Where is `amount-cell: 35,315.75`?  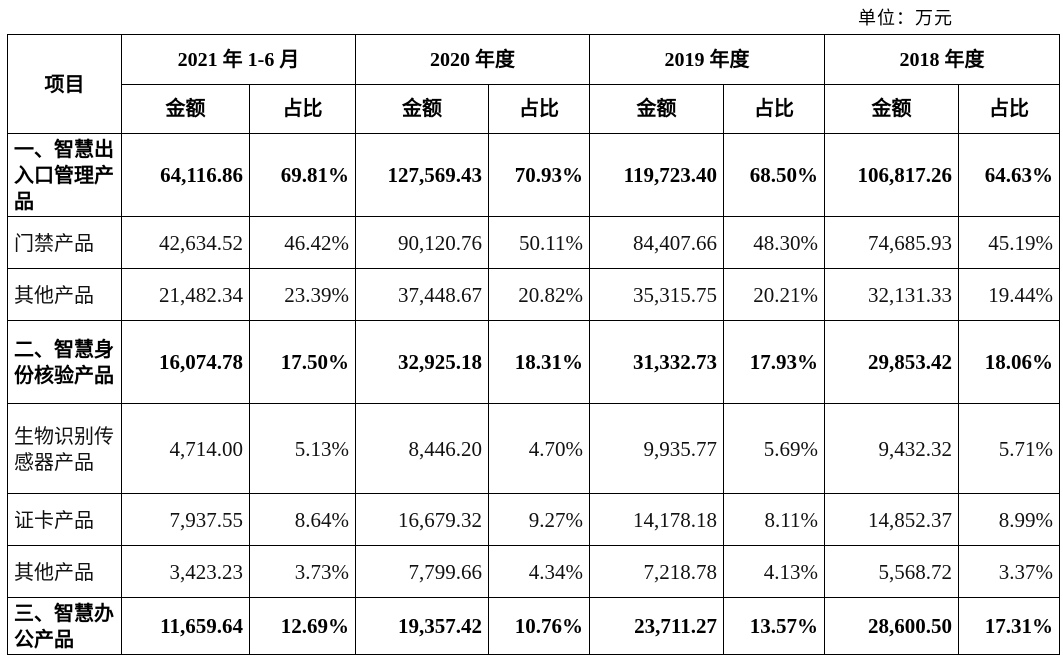
amount-cell: 35,315.75 is located at coordinates (657, 294).